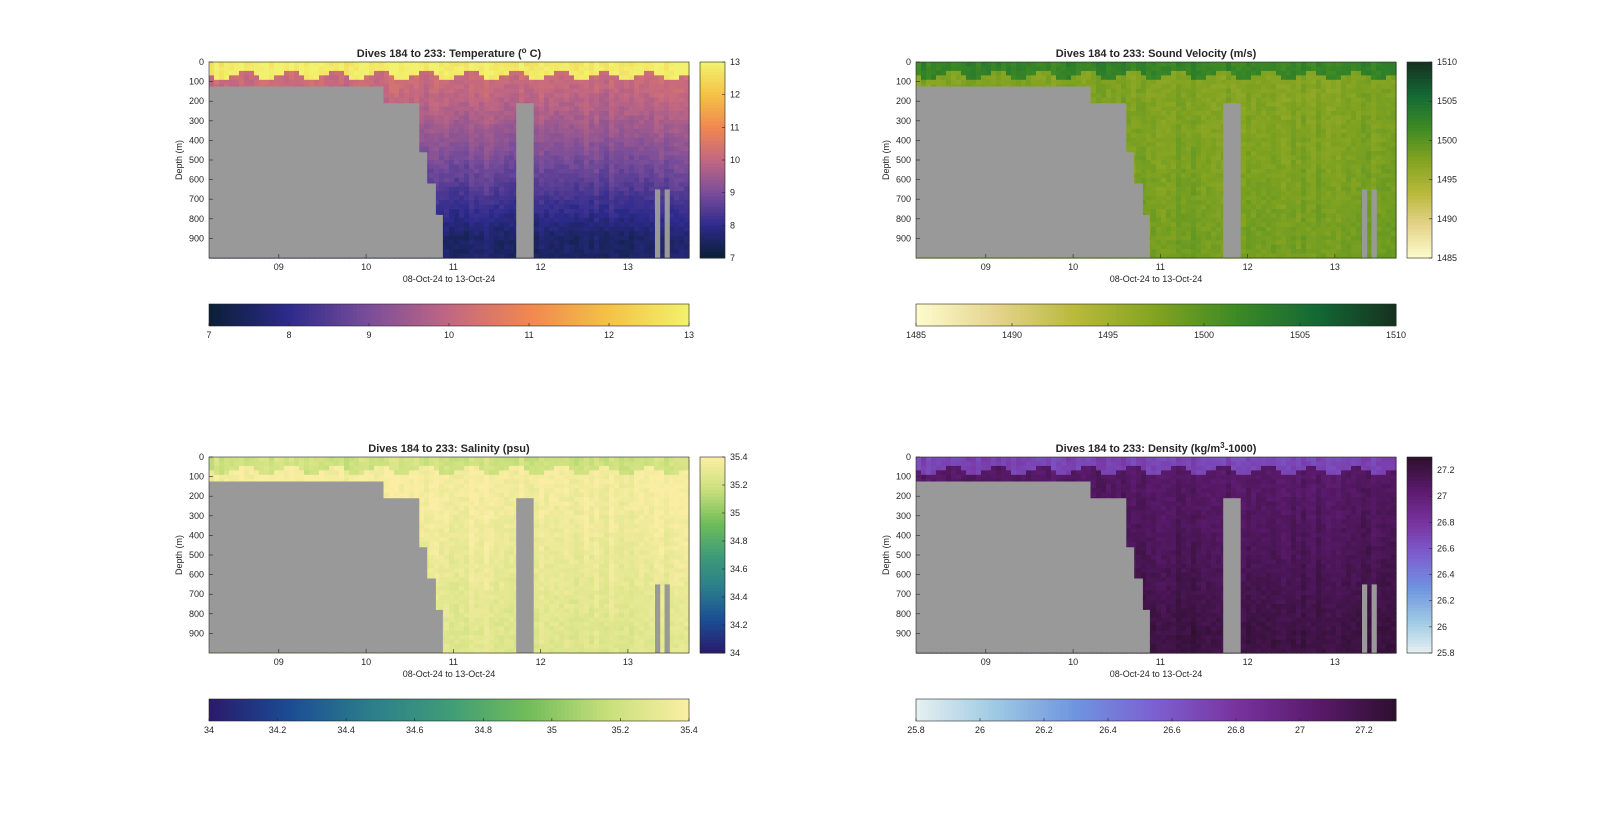 This screenshot has height=830, width=1600. What do you see at coordinates (179, 160) in the screenshot?
I see `y-axis-label: Depth (m)` at bounding box center [179, 160].